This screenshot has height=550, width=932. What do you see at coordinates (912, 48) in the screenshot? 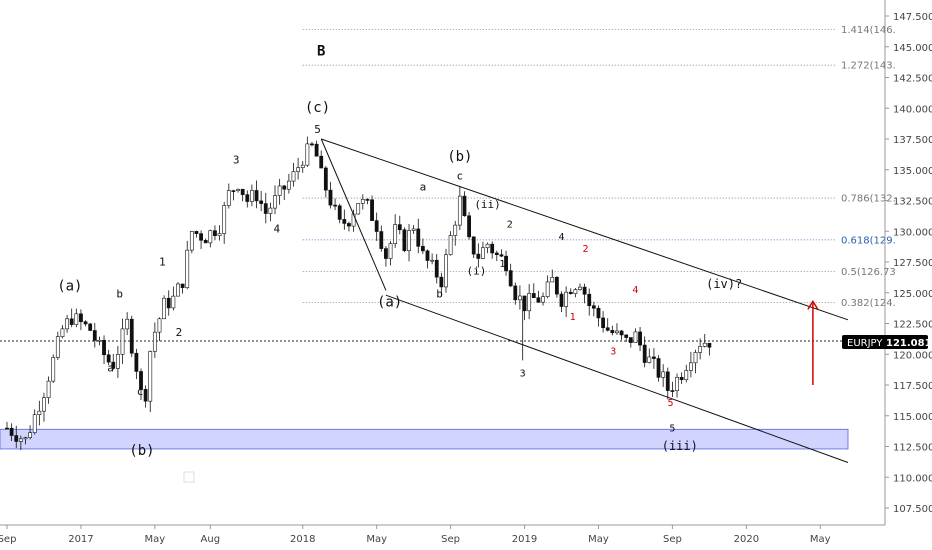
I see `y-tick-label: 145.000` at bounding box center [912, 48].